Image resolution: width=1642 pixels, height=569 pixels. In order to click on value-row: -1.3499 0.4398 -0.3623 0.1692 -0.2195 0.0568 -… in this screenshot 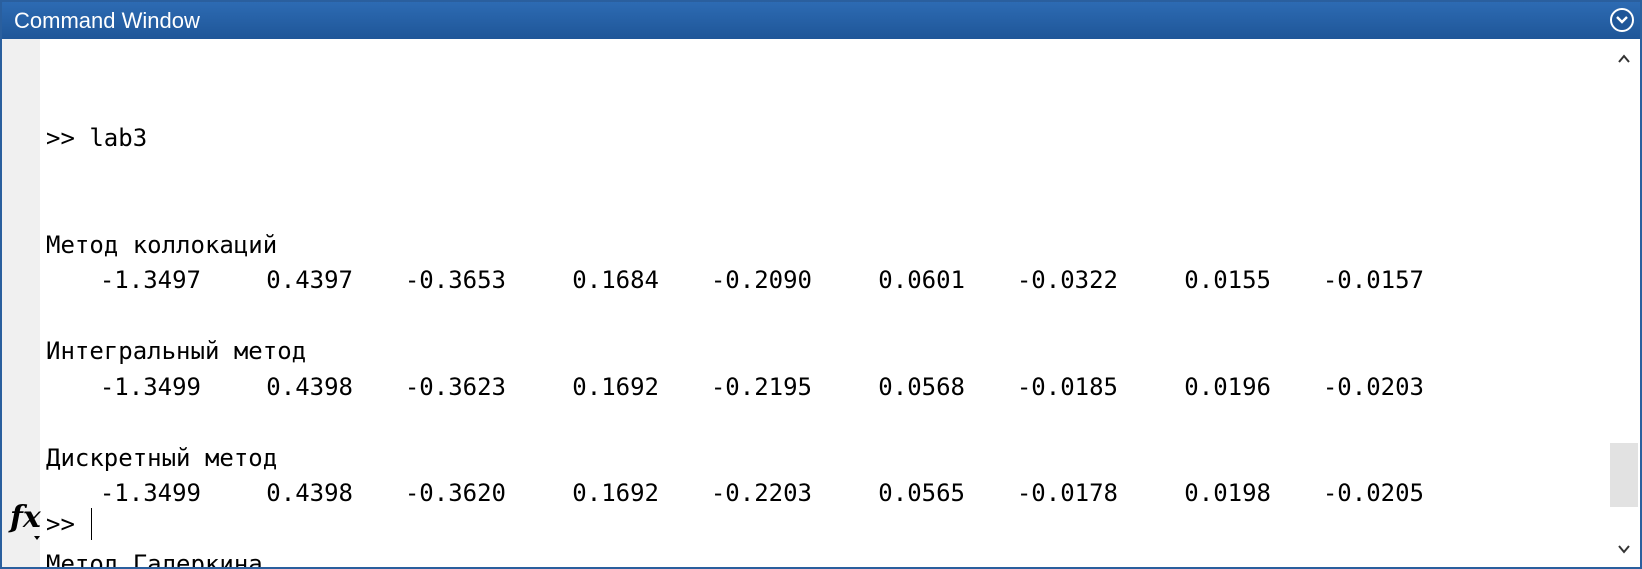, I will do `click(735, 388)`.